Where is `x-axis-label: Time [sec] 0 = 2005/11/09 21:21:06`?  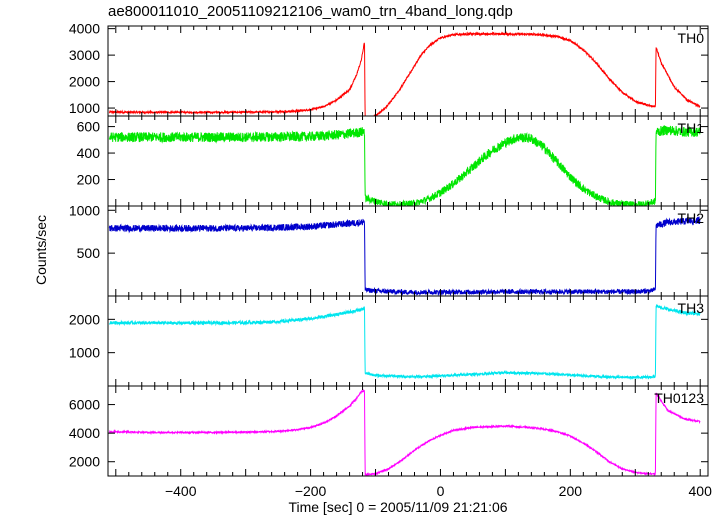 x-axis-label: Time [sec] 0 = 2005/11/09 21:21:06 is located at coordinates (397, 507).